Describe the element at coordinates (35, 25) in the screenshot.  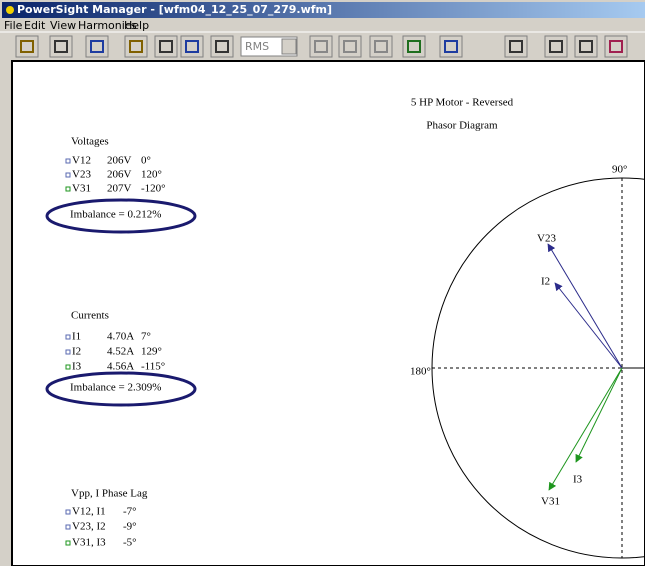
I see `menu-item: Edit` at that location.